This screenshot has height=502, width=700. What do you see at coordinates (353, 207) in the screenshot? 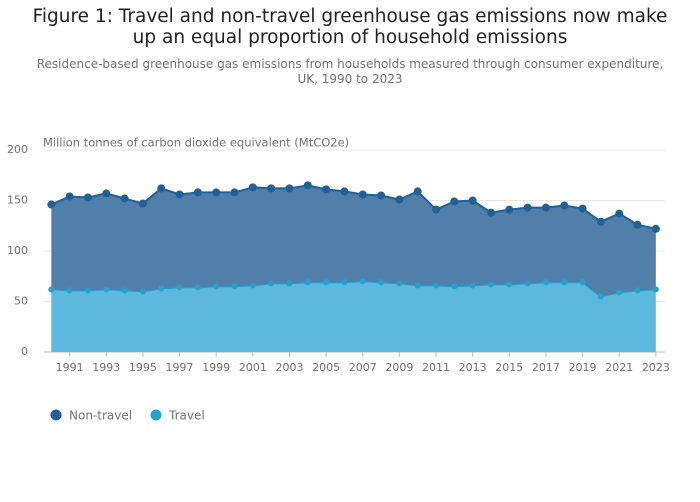
I see `line` at bounding box center [353, 207].